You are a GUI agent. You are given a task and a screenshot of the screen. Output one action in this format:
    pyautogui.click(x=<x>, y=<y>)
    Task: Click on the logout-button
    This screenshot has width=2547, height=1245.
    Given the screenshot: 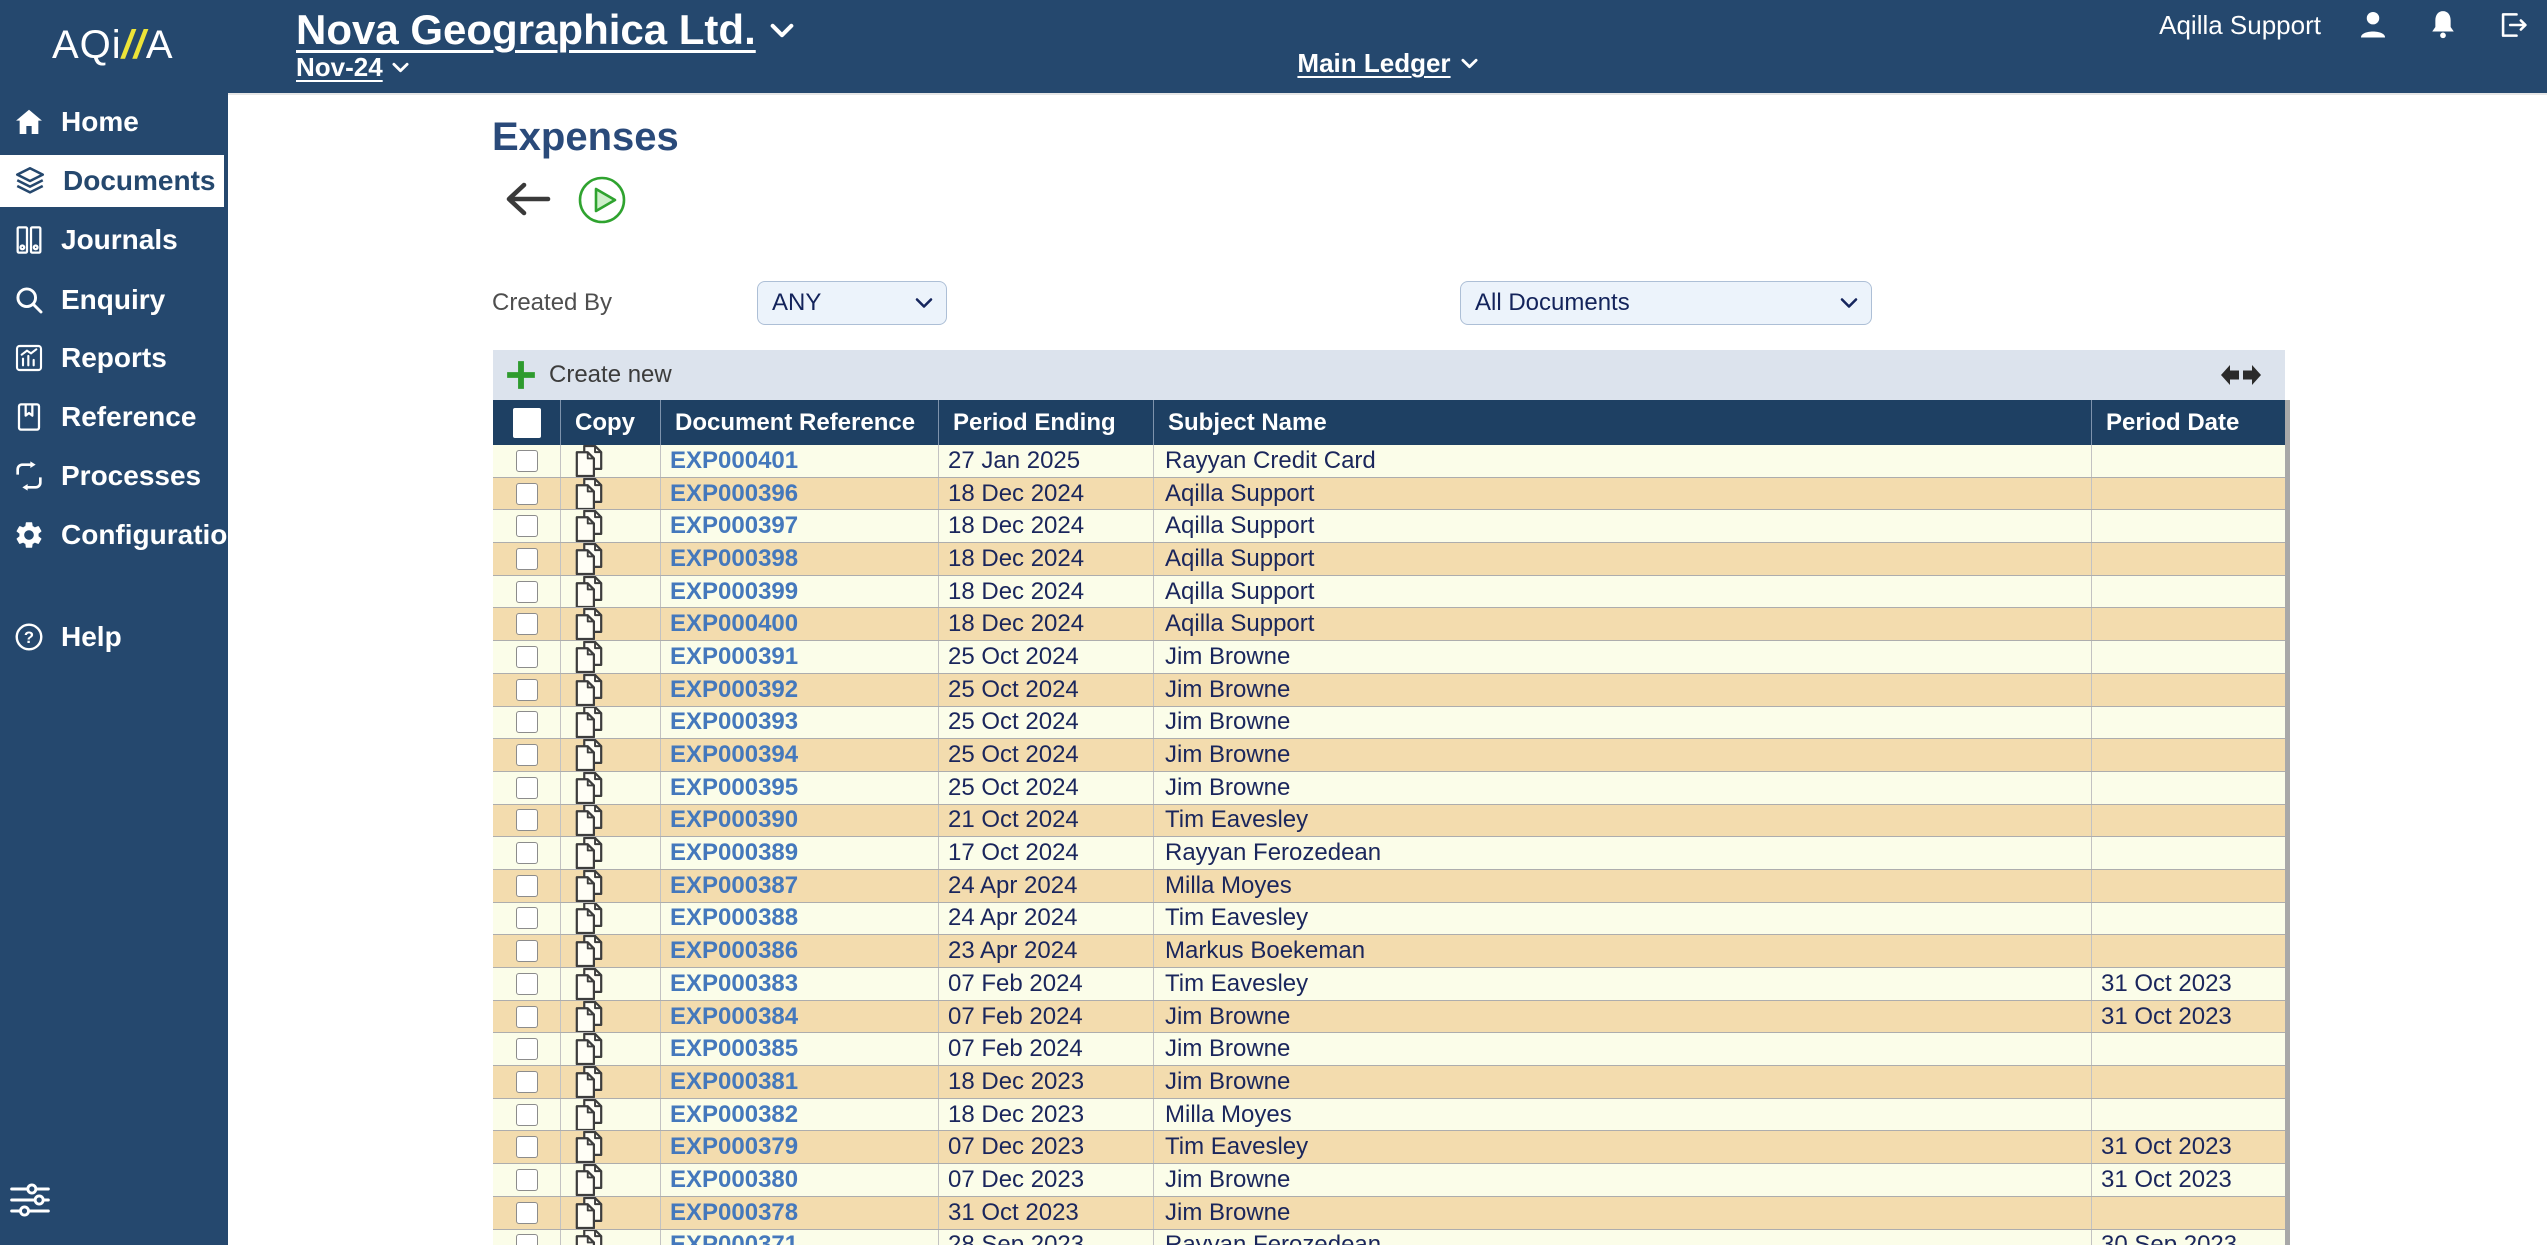 What is the action you would take?
    pyautogui.click(x=2513, y=25)
    